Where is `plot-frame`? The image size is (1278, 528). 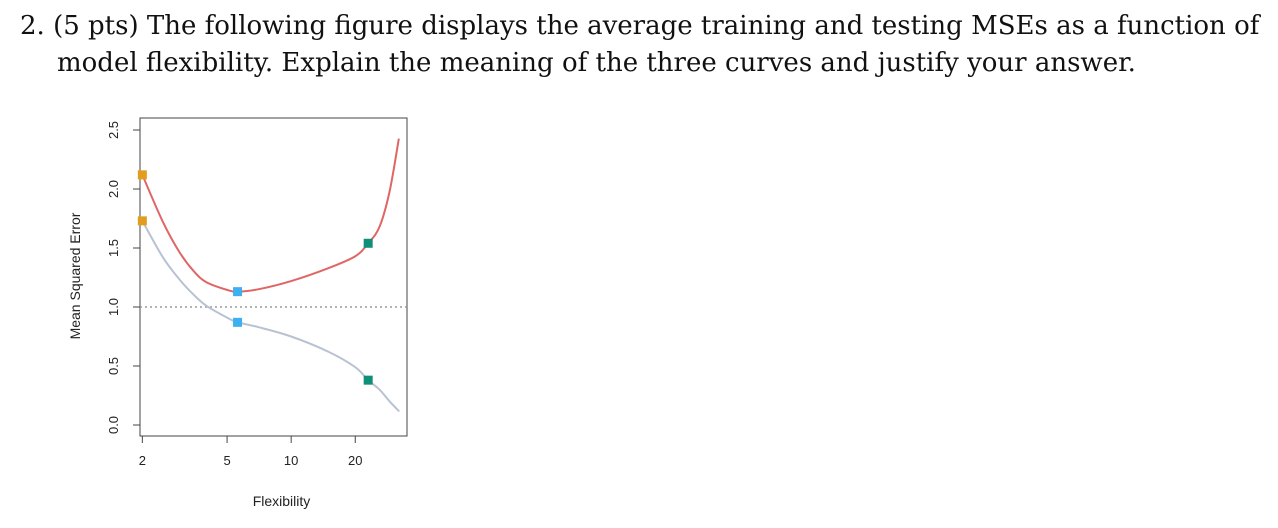
plot-frame is located at coordinates (273, 277).